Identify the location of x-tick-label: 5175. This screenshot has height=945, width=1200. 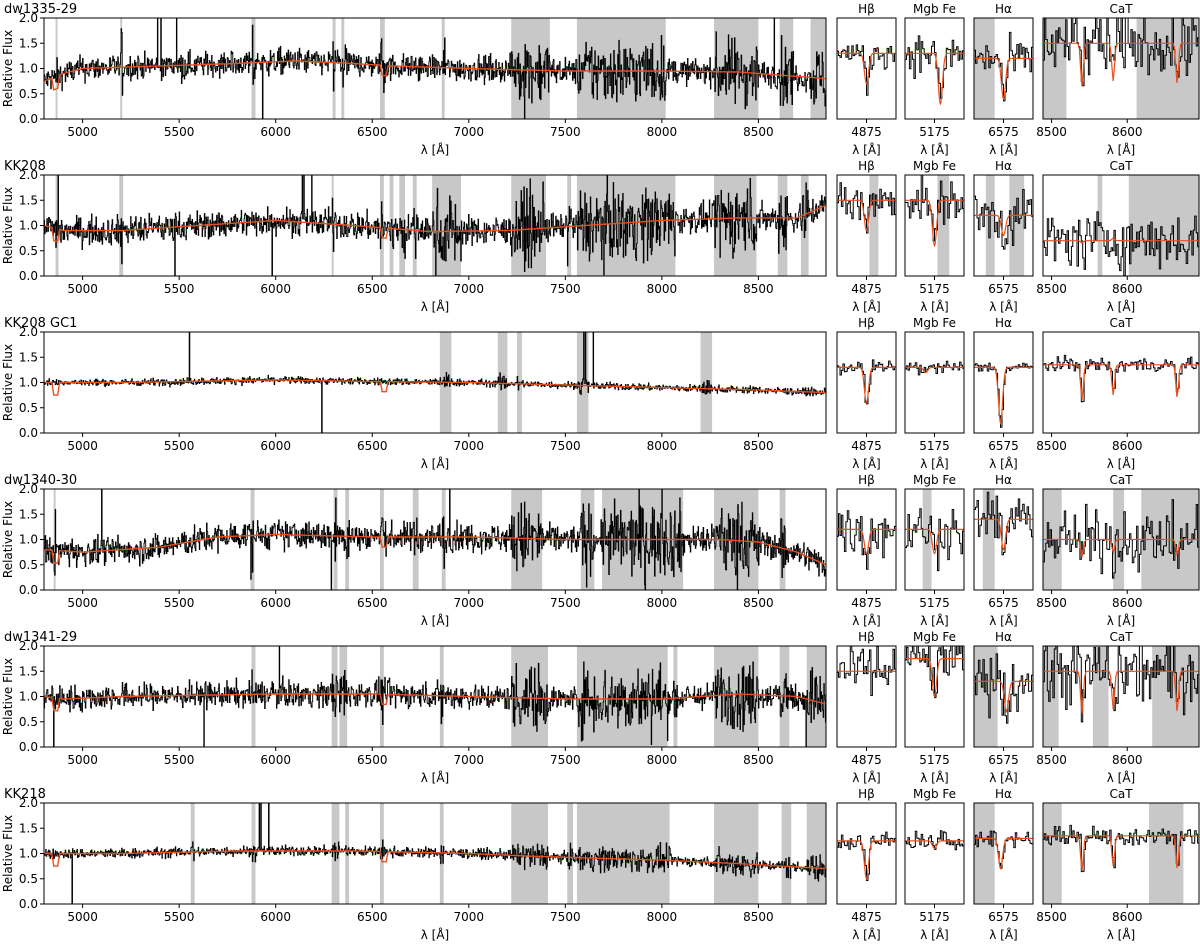
(934, 132).